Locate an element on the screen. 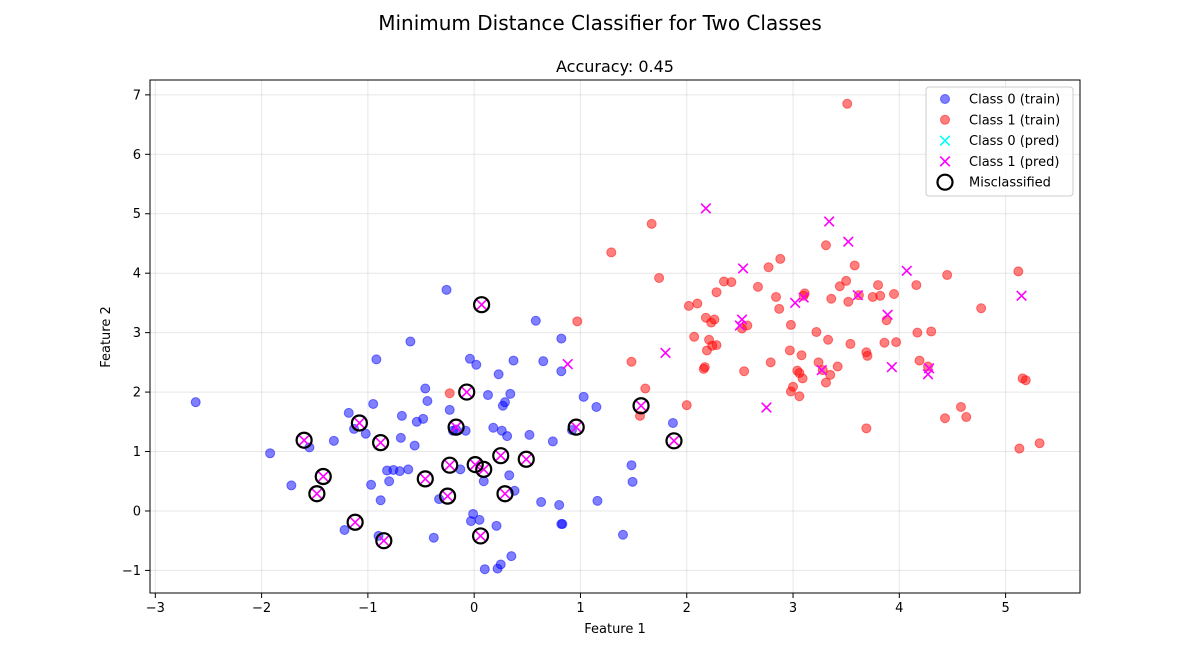 Image resolution: width=1200 pixels, height=670 pixels. y-tick-label: 1 is located at coordinates (137, 452).